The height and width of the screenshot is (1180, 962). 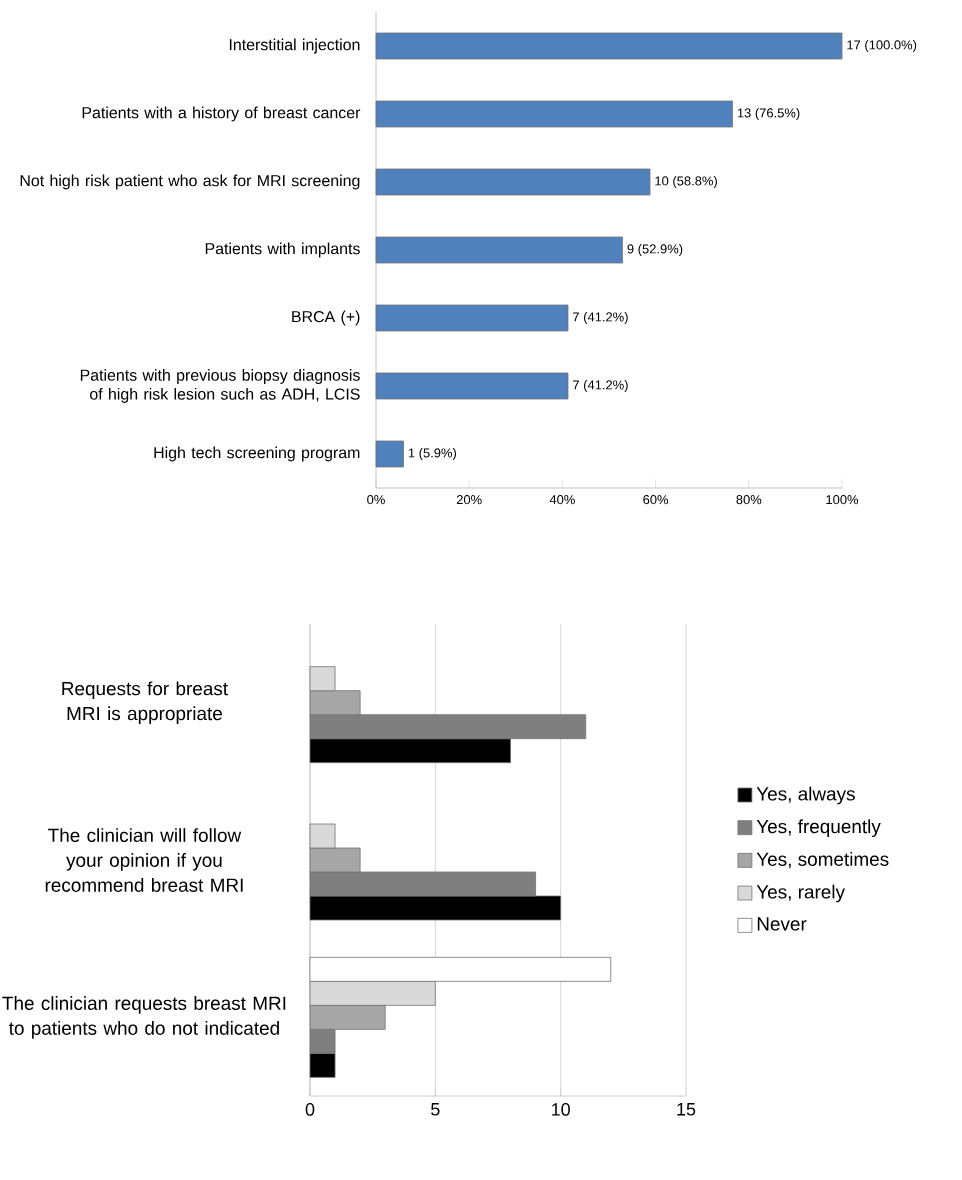 I want to click on y-tick-label: Requests for breast MRI is appropriate, so click(x=145, y=702).